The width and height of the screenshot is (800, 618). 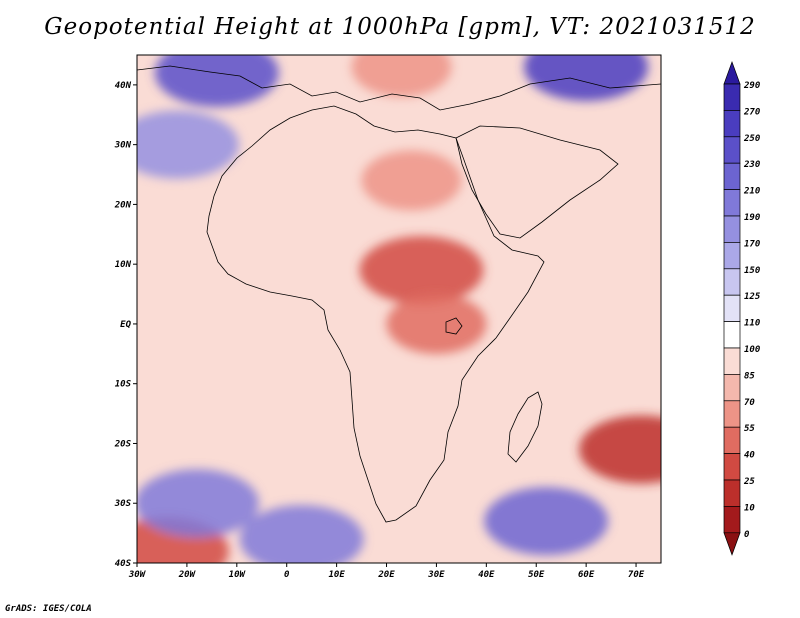 I want to click on colorbar-level-label: 170, so click(x=752, y=244).